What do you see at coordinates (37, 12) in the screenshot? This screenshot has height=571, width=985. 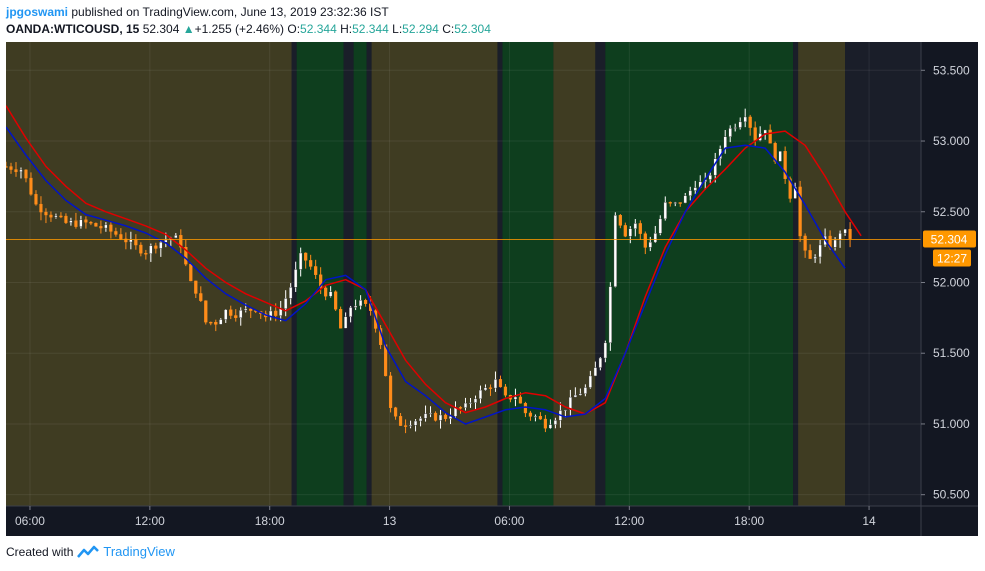 I see `author-link: jpgoswami` at bounding box center [37, 12].